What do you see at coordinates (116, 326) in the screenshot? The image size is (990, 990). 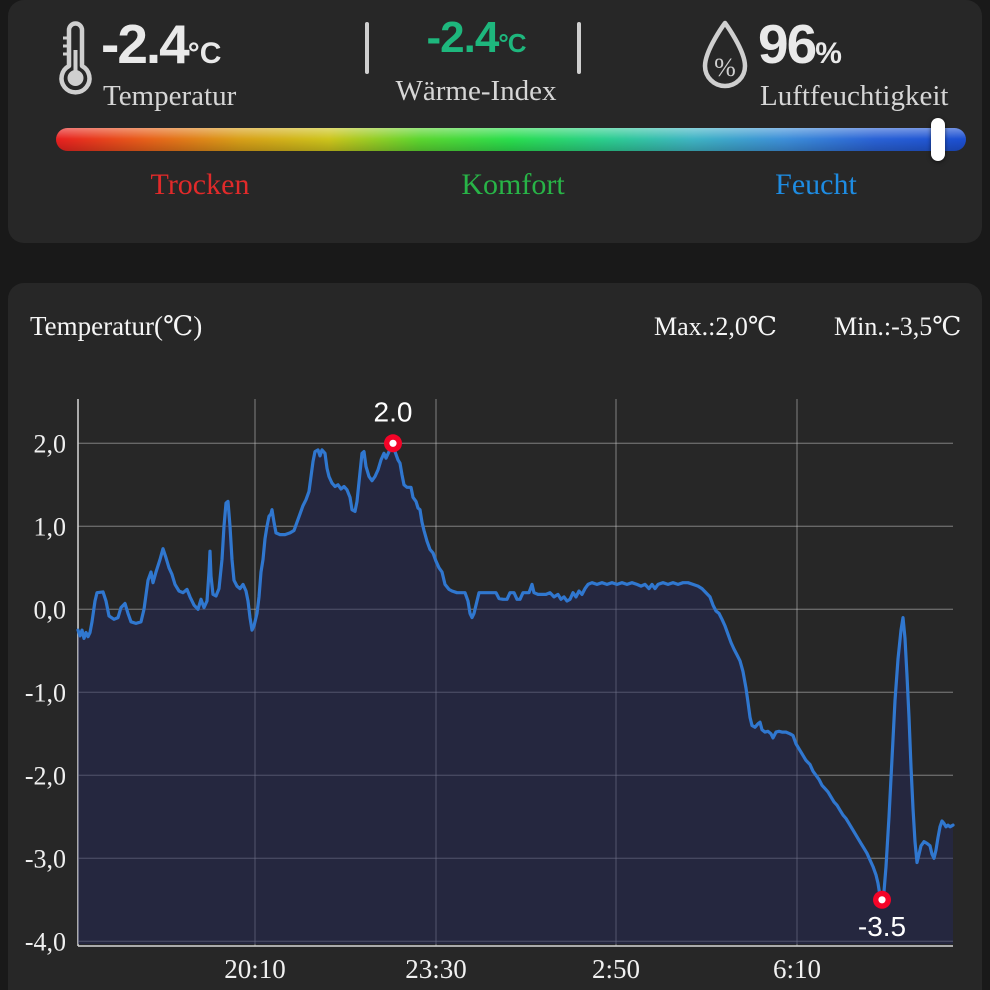 I see `chart-title: Temperatur(℃)` at bounding box center [116, 326].